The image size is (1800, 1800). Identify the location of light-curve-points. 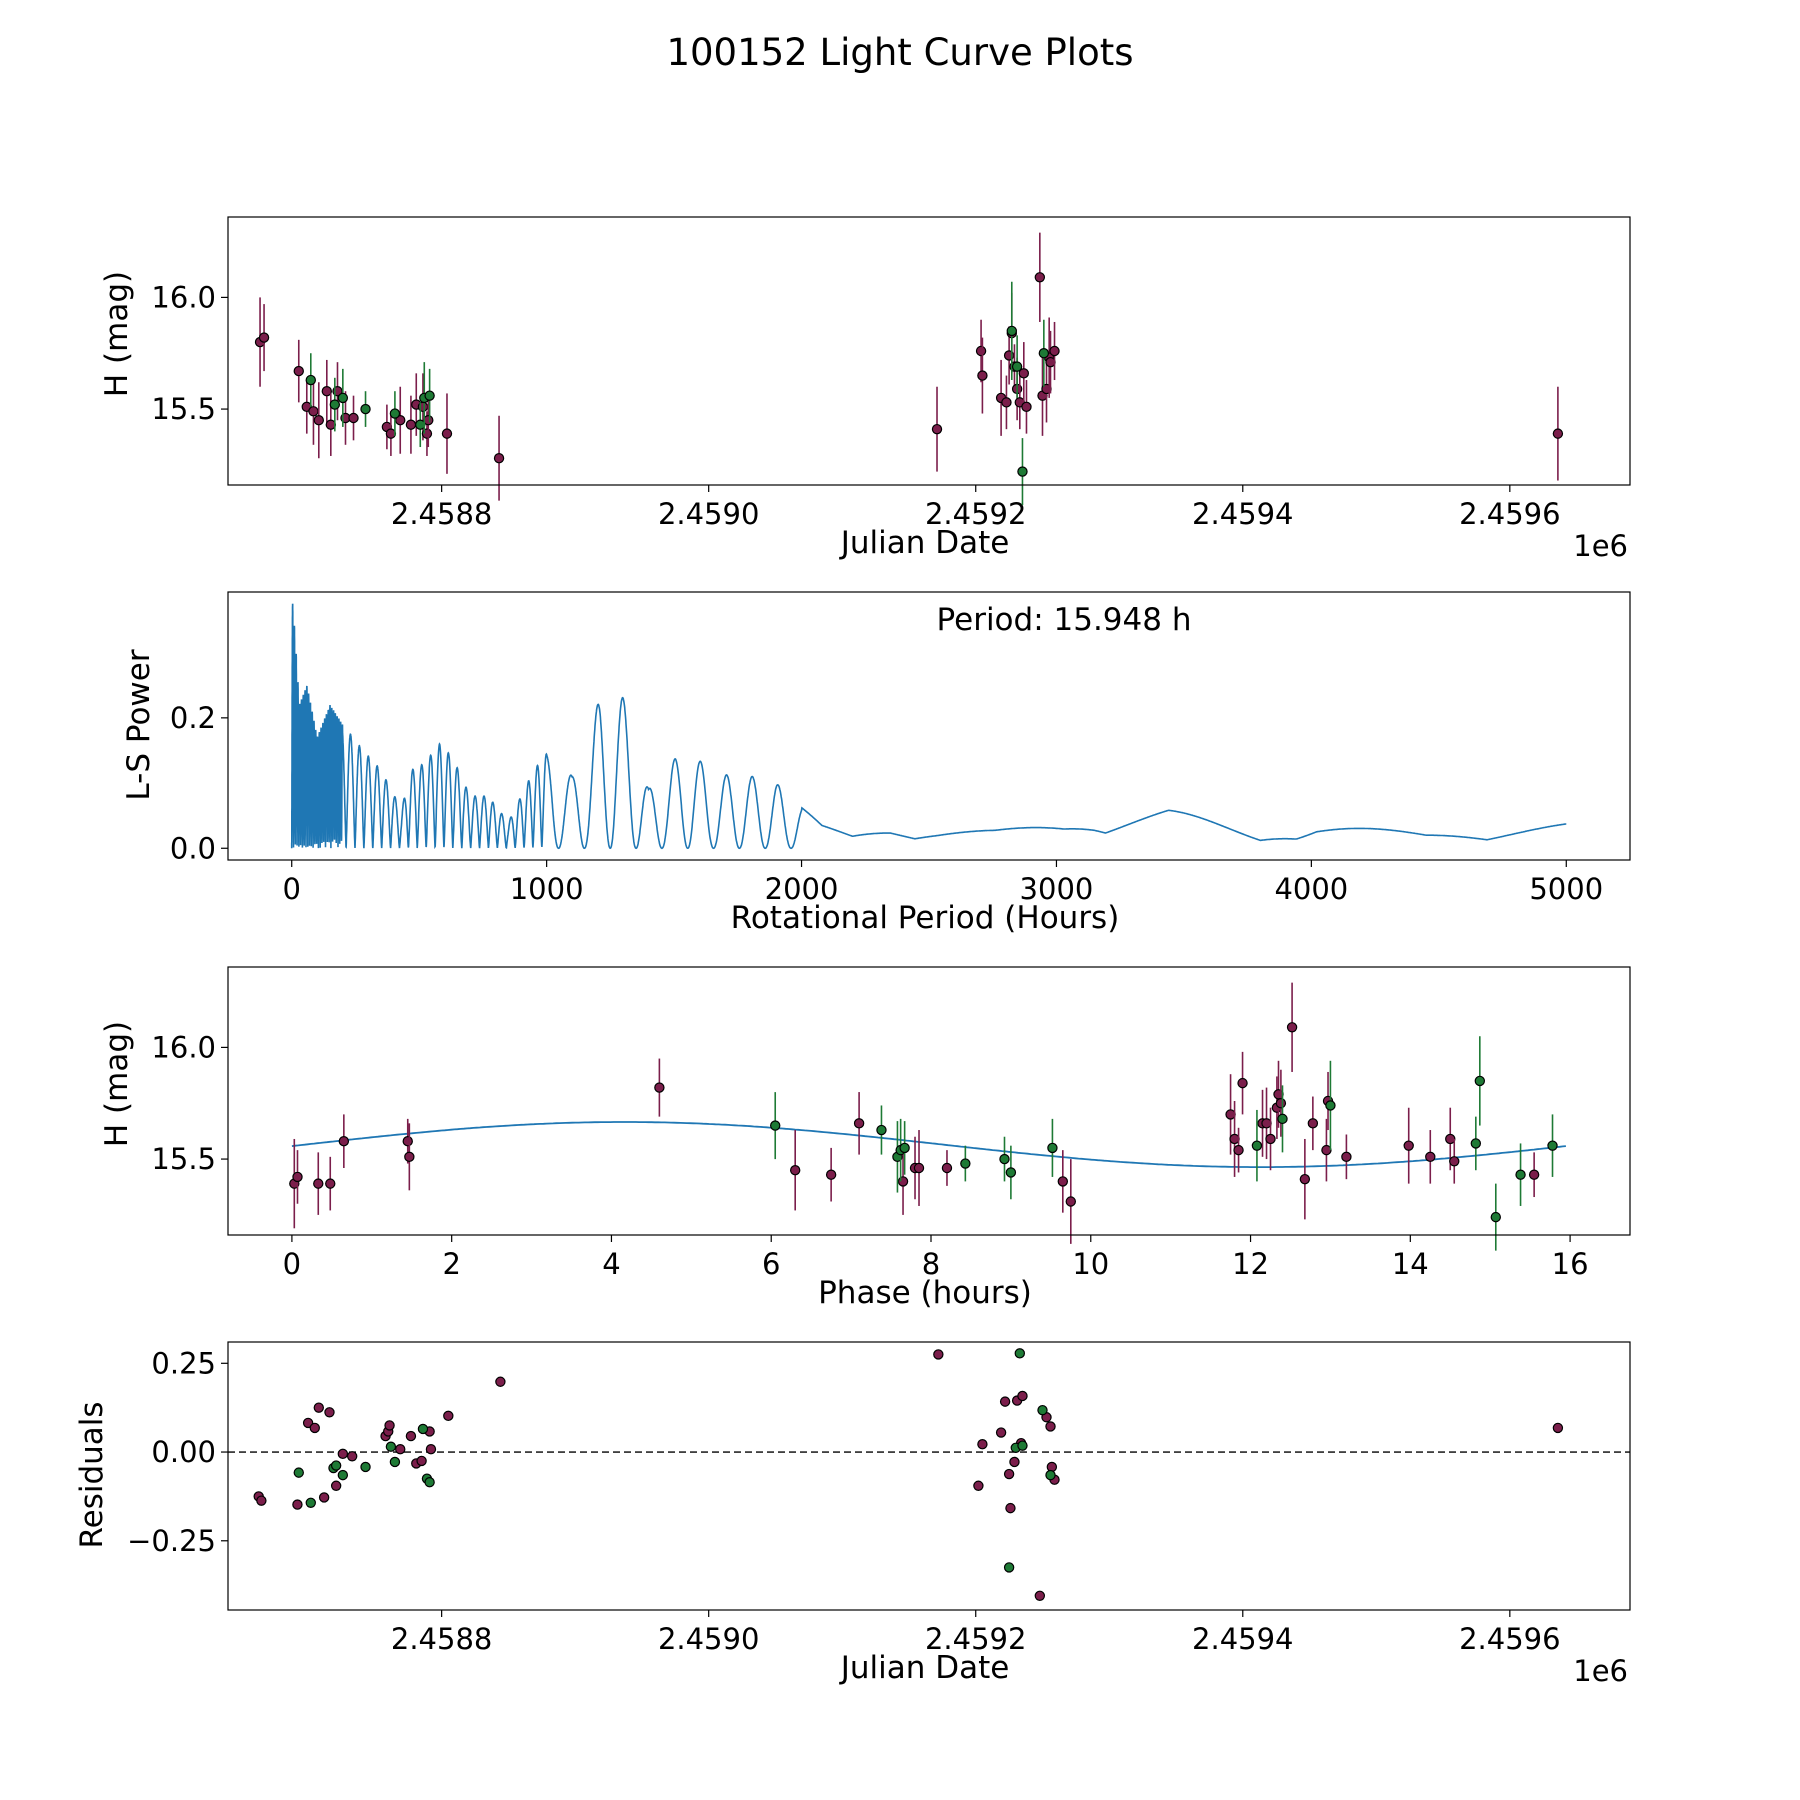
(909, 369).